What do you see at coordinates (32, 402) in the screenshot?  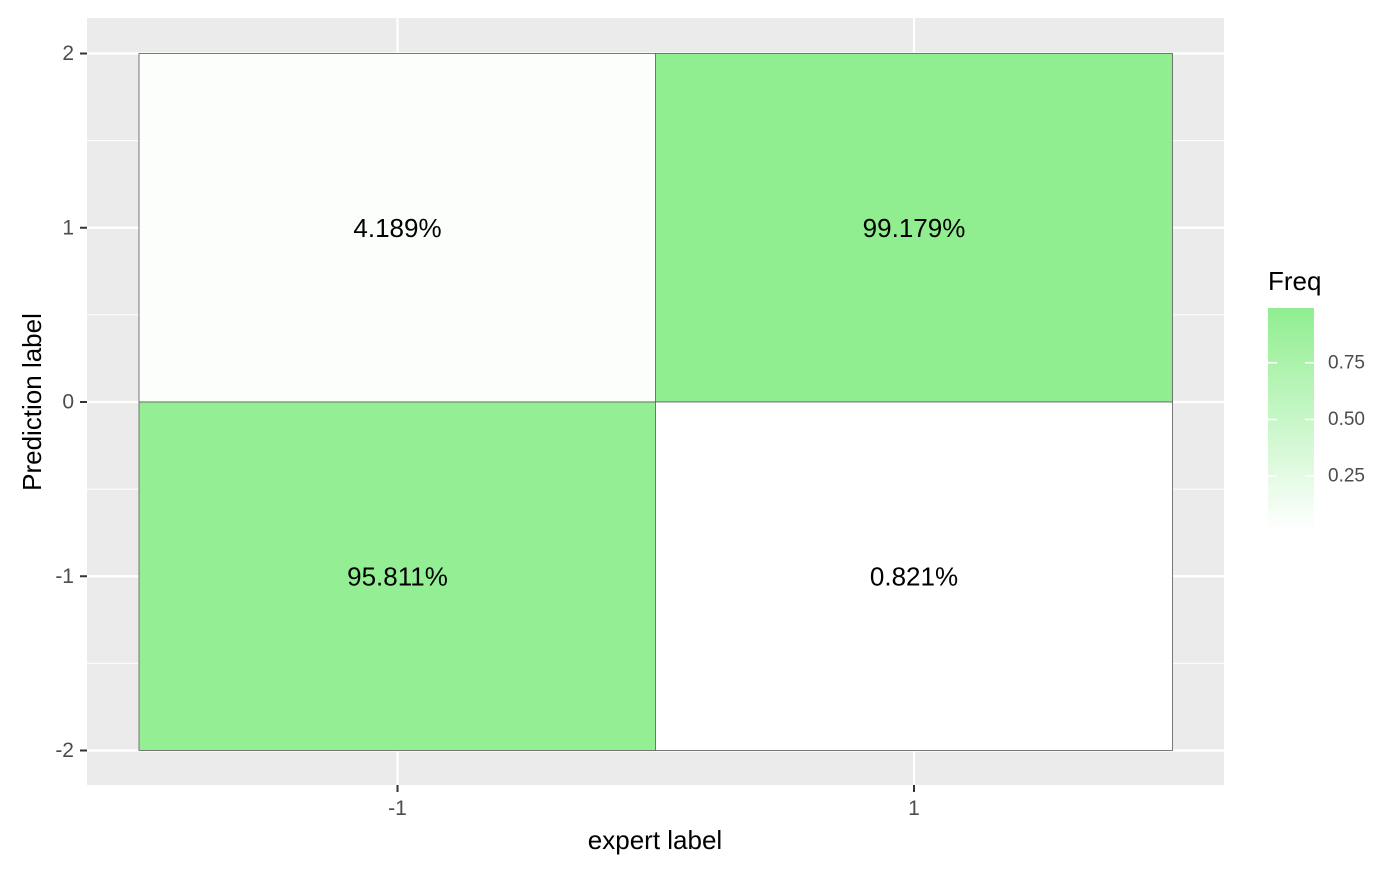 I see `y-axis-title: Prediction label` at bounding box center [32, 402].